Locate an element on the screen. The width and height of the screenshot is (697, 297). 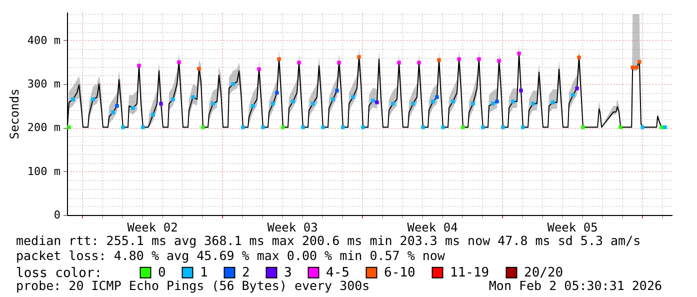
text: probe: 20 ICMP Echo Pings (56 Bytes) every 300s is located at coordinates (193, 285).